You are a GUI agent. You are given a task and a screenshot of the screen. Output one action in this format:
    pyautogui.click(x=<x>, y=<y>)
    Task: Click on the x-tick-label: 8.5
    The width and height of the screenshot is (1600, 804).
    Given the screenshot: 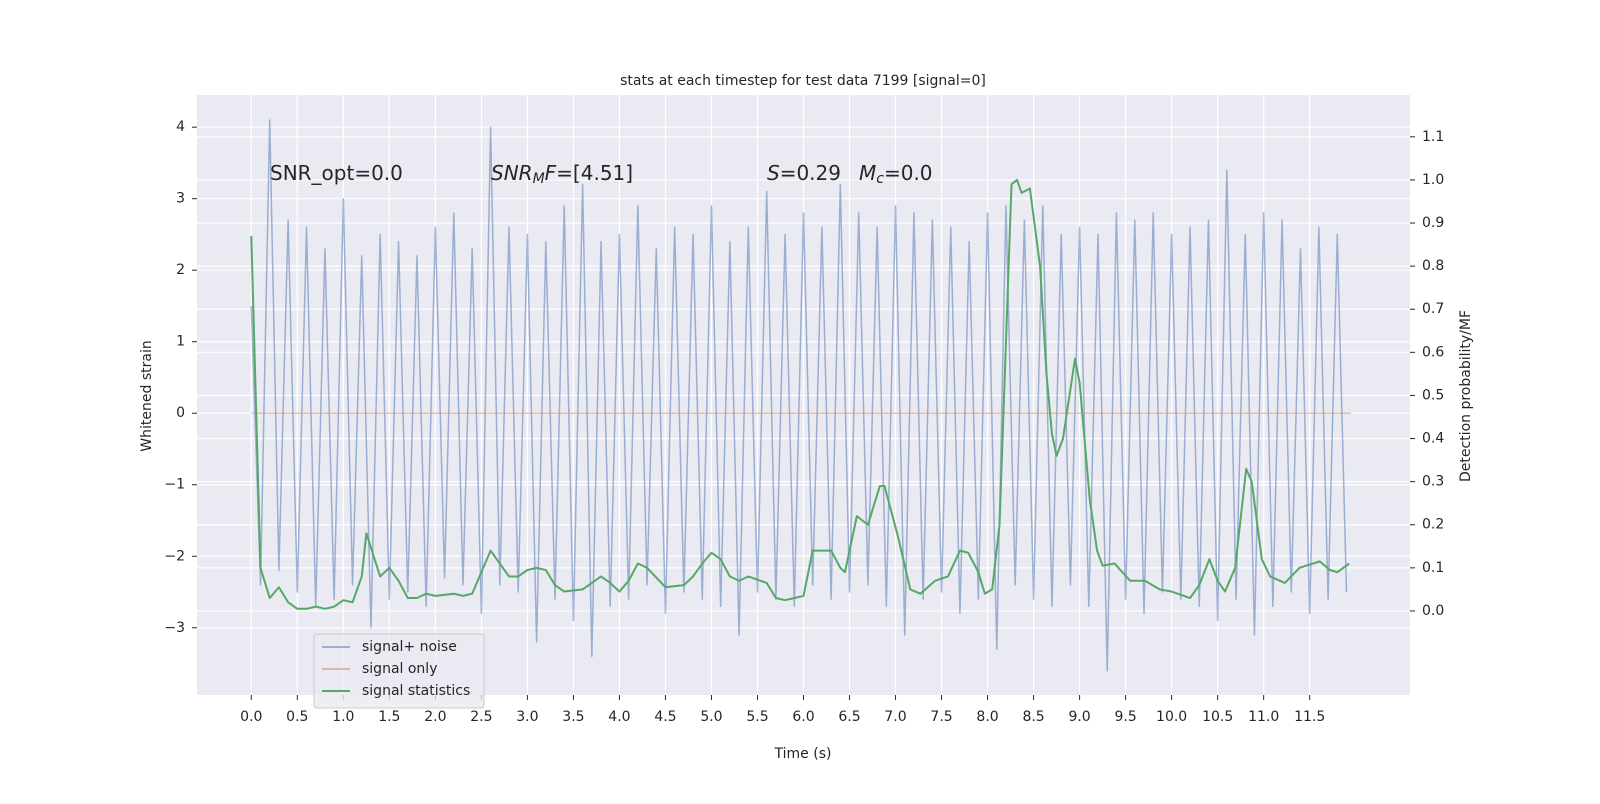 What is the action you would take?
    pyautogui.click(x=1033, y=717)
    